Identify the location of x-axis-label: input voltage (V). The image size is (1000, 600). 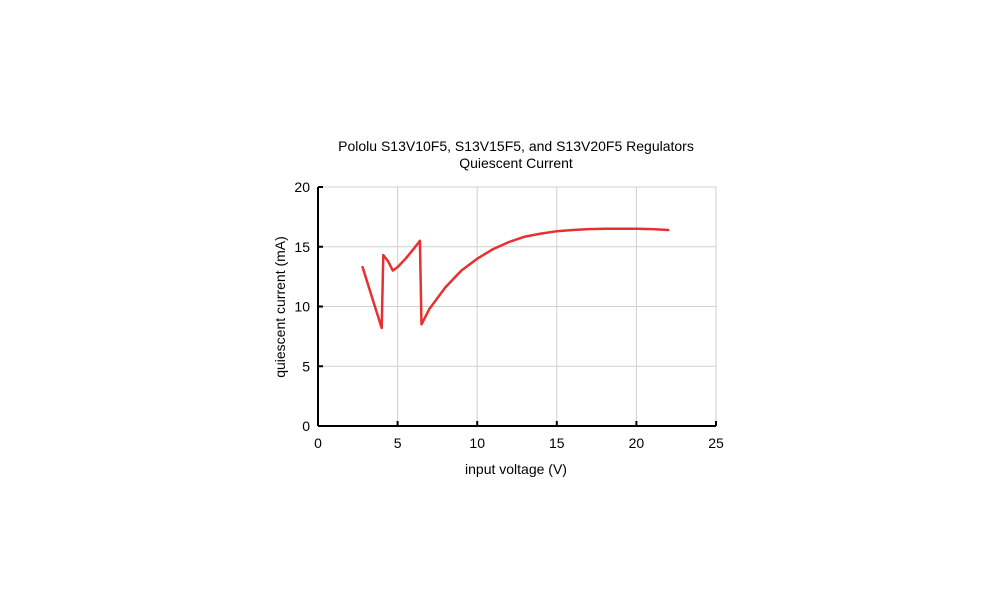
(516, 469).